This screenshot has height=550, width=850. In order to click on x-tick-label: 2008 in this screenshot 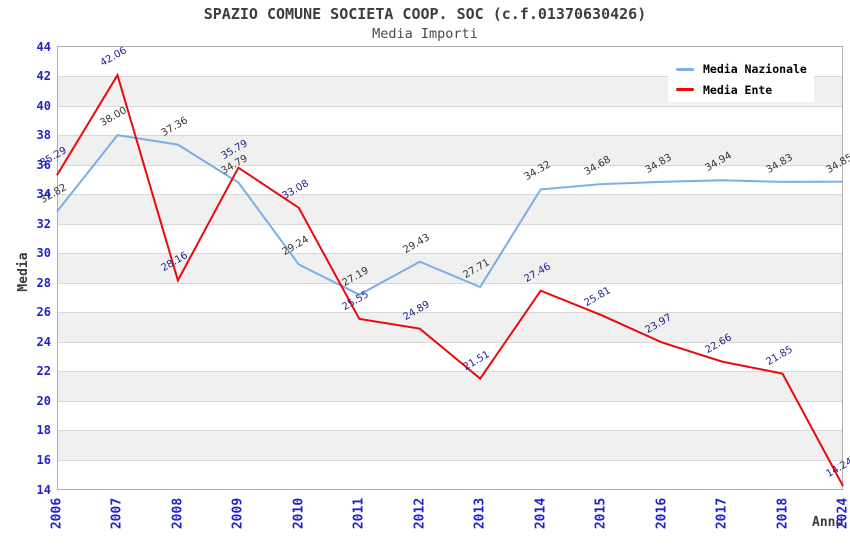, I will do `click(178, 513)`.